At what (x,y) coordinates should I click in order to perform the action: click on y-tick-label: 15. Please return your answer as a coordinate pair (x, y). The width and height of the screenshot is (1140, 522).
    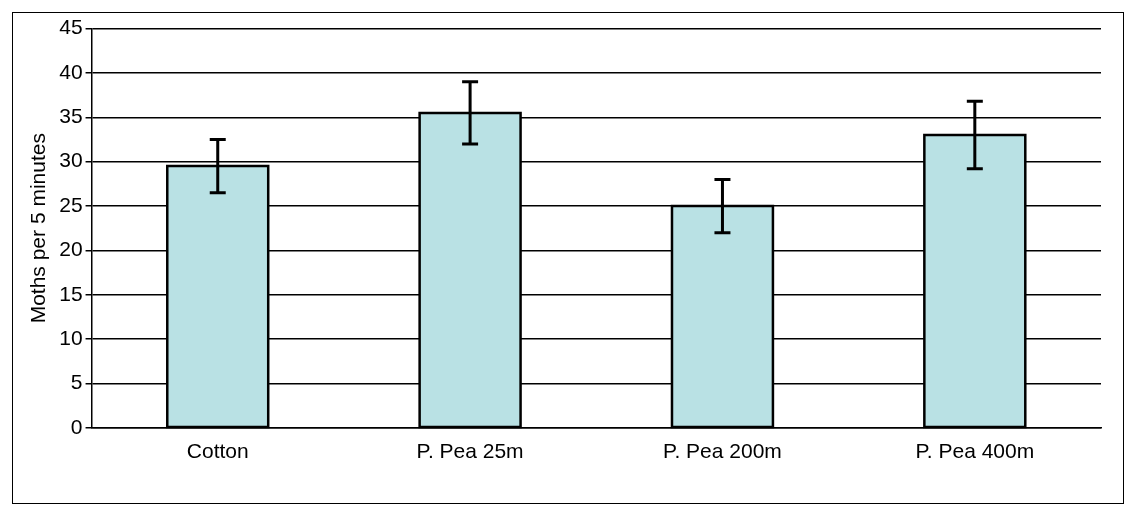
    Looking at the image, I should click on (71, 293).